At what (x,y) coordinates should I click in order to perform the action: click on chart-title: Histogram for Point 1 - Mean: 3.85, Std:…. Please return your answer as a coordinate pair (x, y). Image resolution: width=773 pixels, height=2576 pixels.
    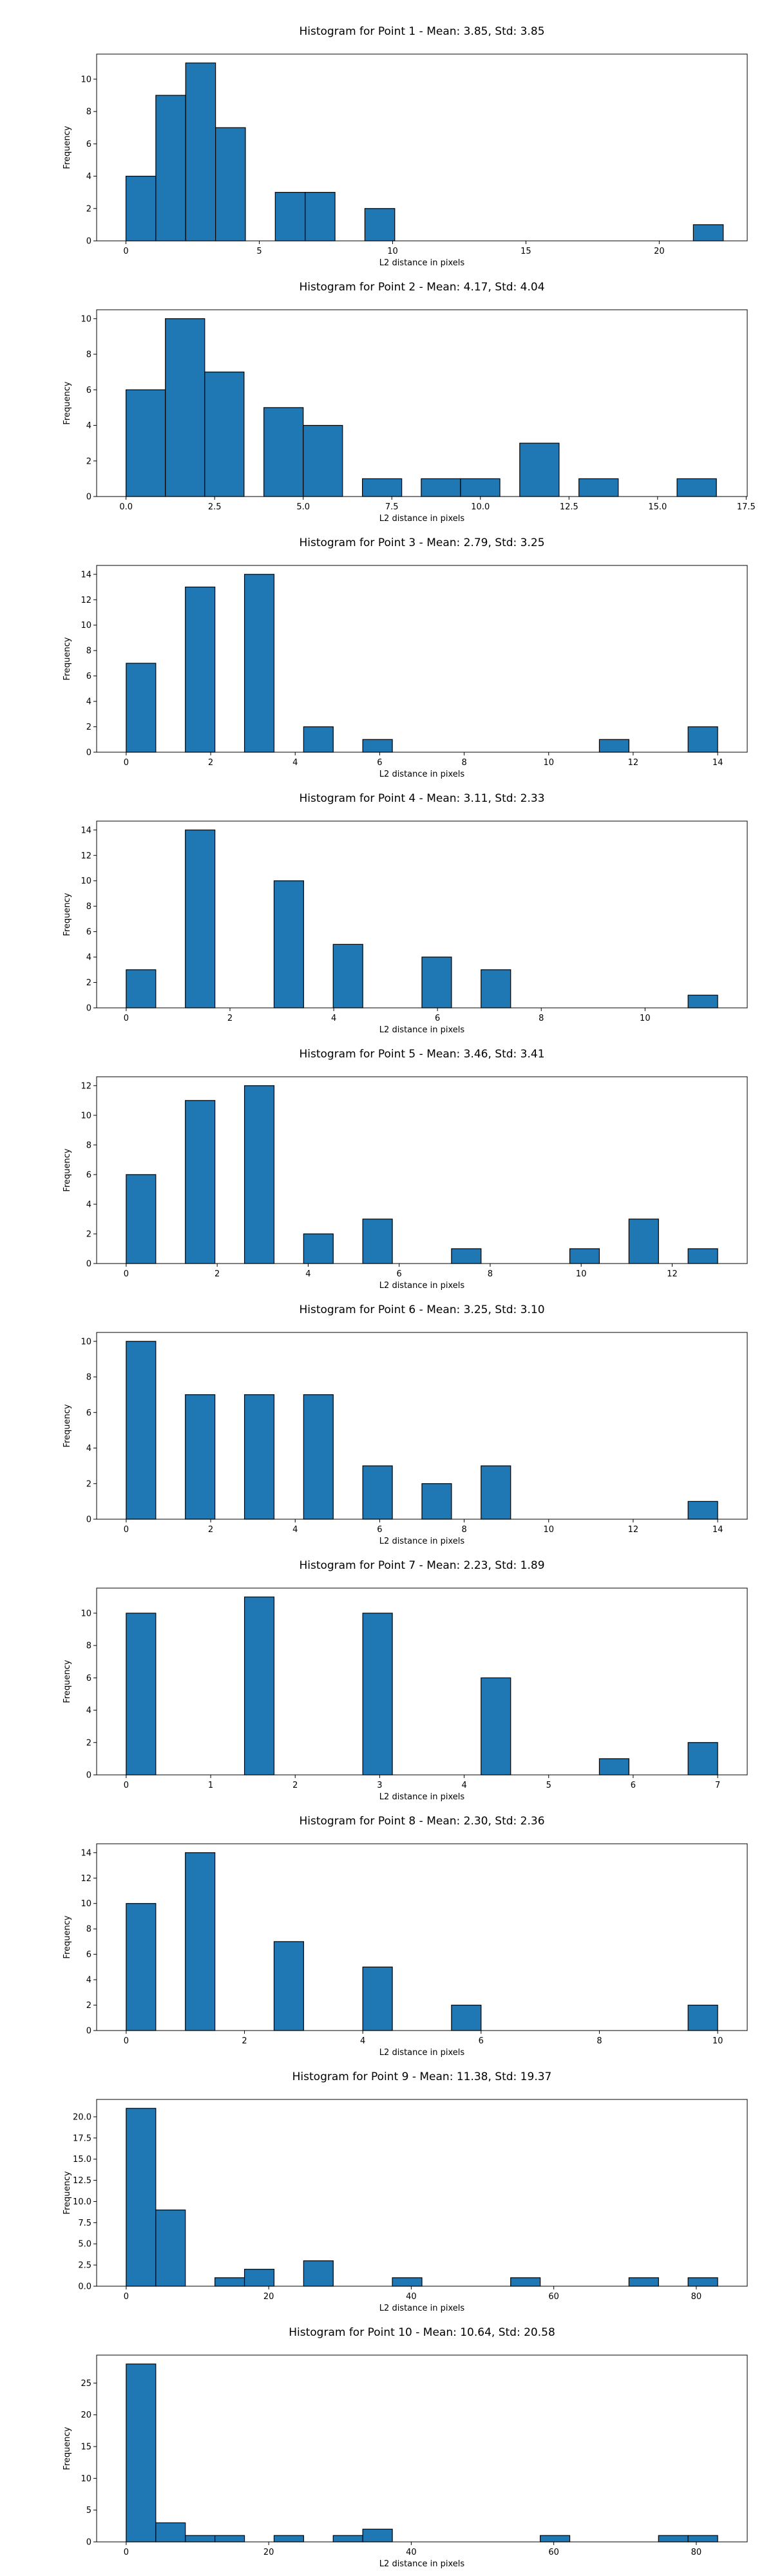
    Looking at the image, I should click on (421, 32).